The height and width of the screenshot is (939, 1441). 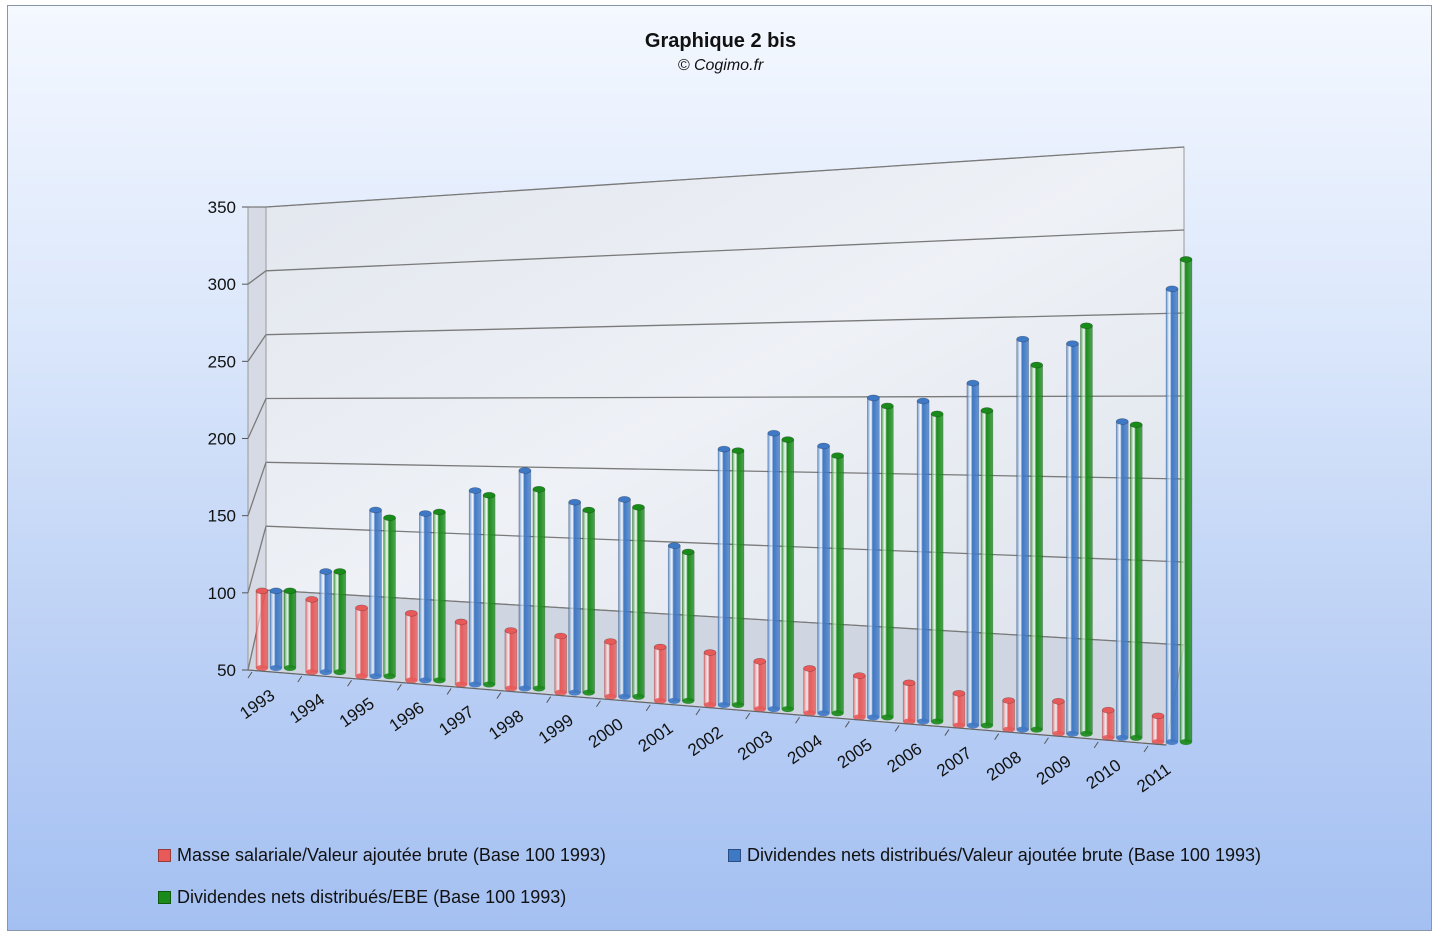 I want to click on bar-1-2004, so click(x=823, y=579).